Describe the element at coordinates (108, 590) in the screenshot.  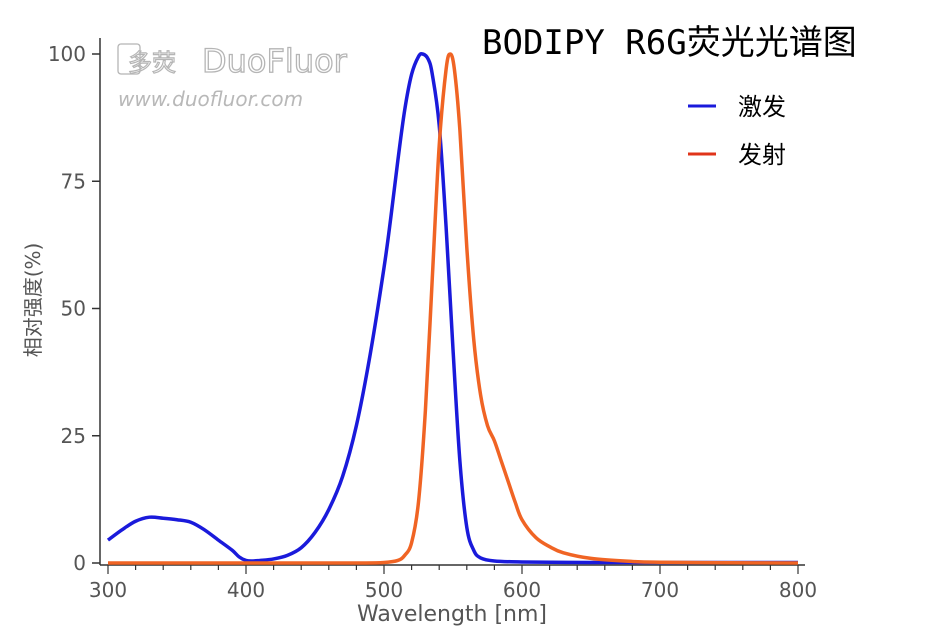
I see `x-tick-label: 300` at that location.